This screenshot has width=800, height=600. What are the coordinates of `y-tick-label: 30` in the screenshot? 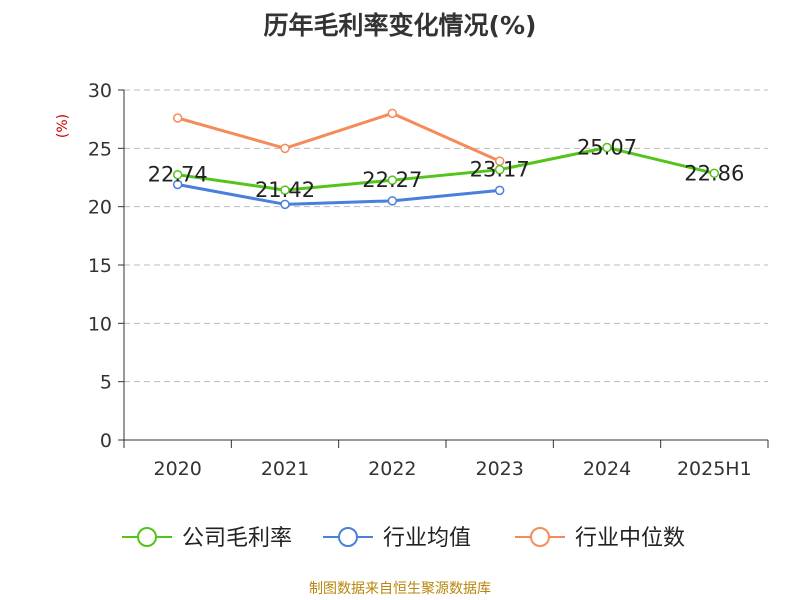 It's located at (100, 91).